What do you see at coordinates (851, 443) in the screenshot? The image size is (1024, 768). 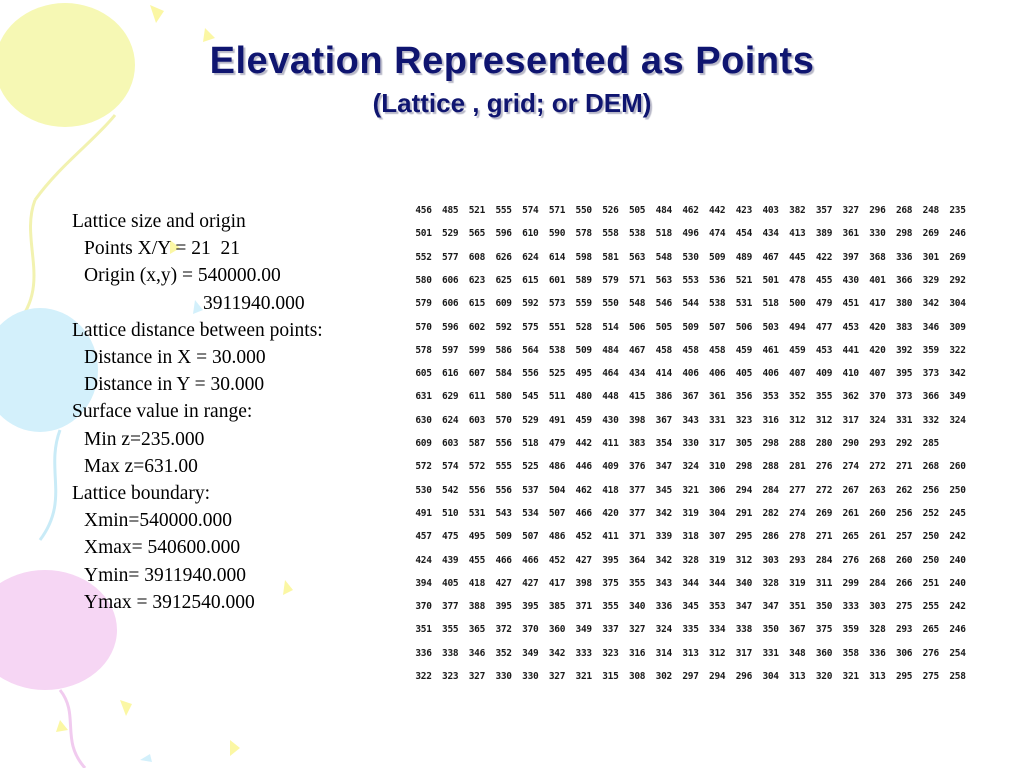 I see `elevation-value: 290` at bounding box center [851, 443].